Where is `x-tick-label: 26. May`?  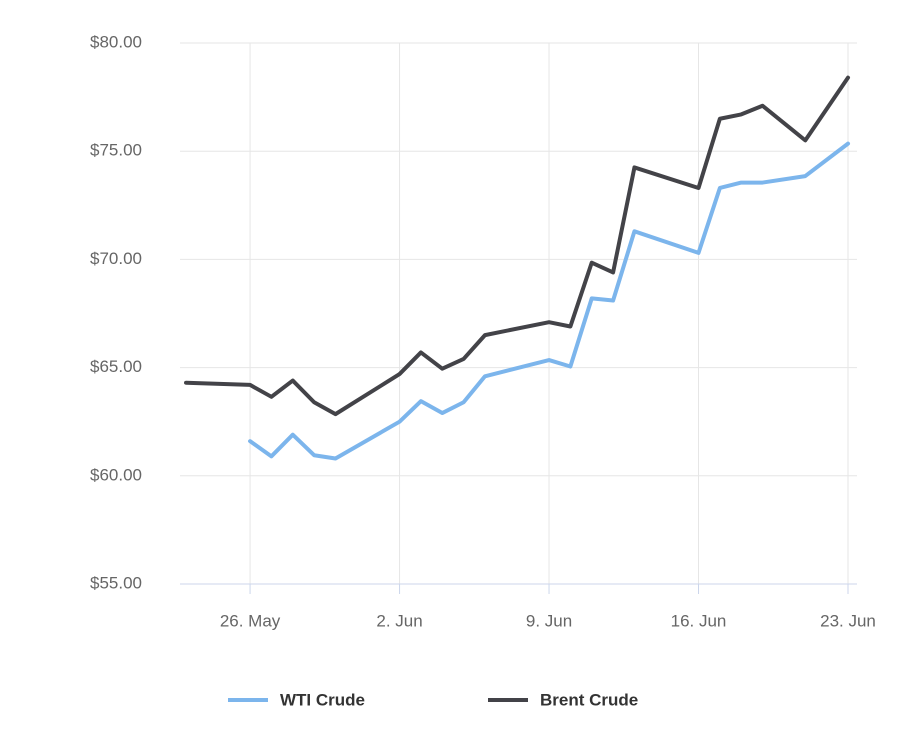
x-tick-label: 26. May is located at coordinates (250, 620).